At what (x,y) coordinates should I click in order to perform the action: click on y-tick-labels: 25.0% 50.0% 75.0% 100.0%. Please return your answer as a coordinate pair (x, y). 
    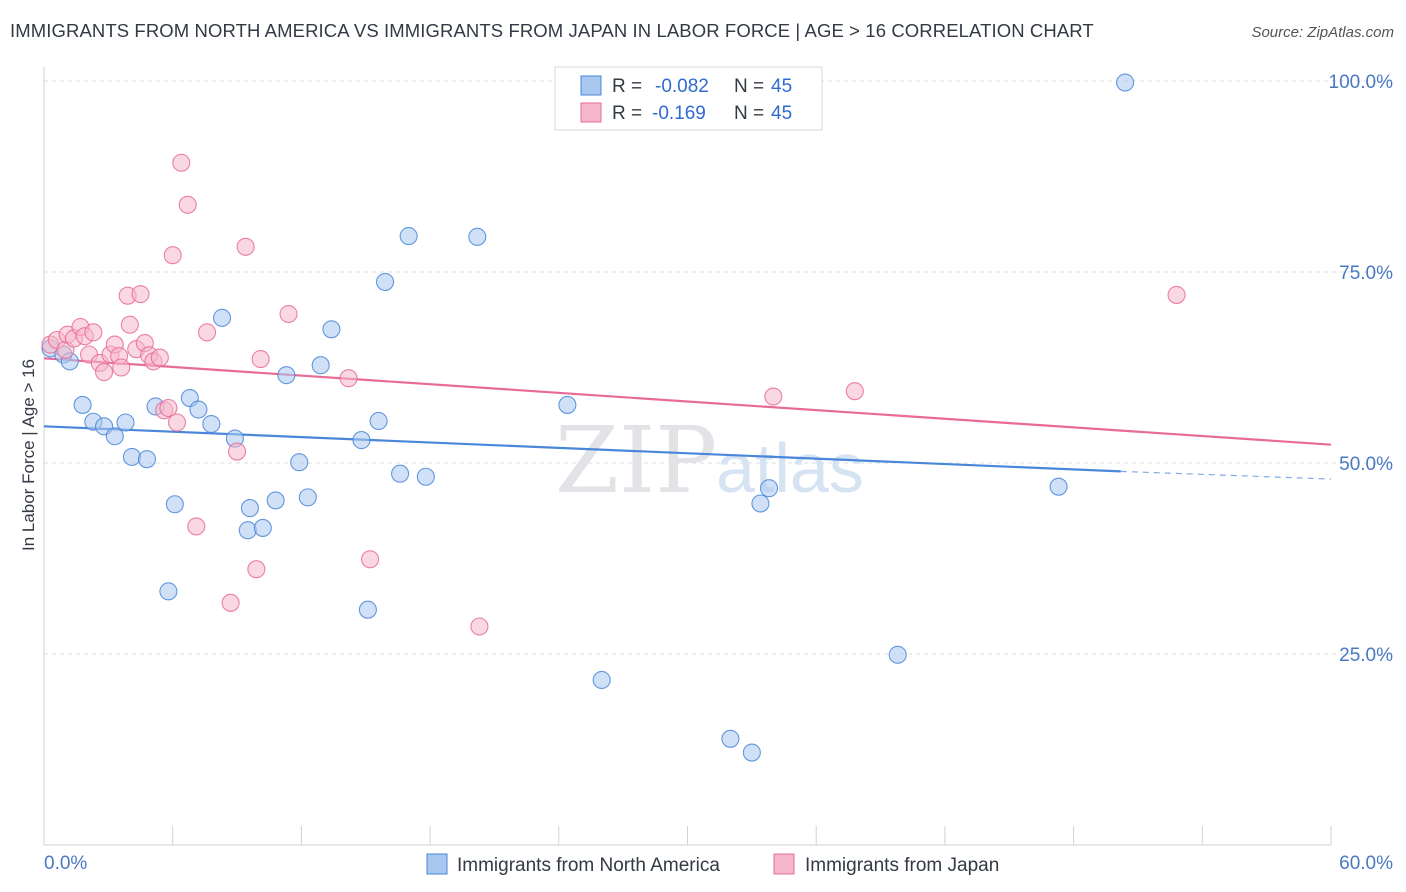
    Looking at the image, I should click on (1361, 369).